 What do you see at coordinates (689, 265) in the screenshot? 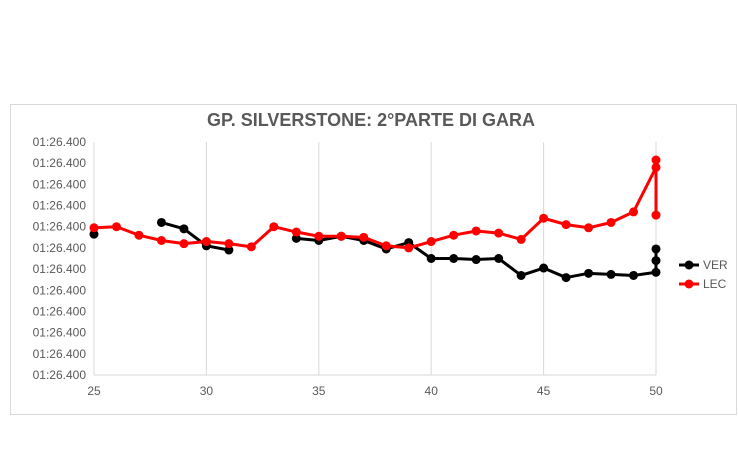
I see `legend-marker-ver` at bounding box center [689, 265].